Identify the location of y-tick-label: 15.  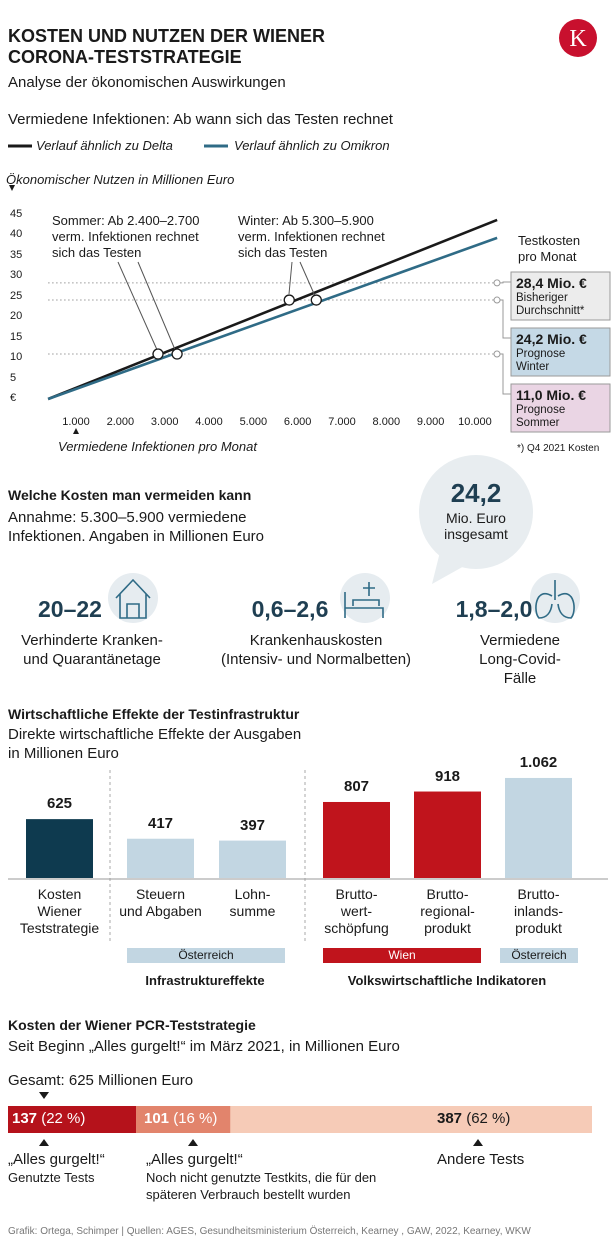
(16, 336).